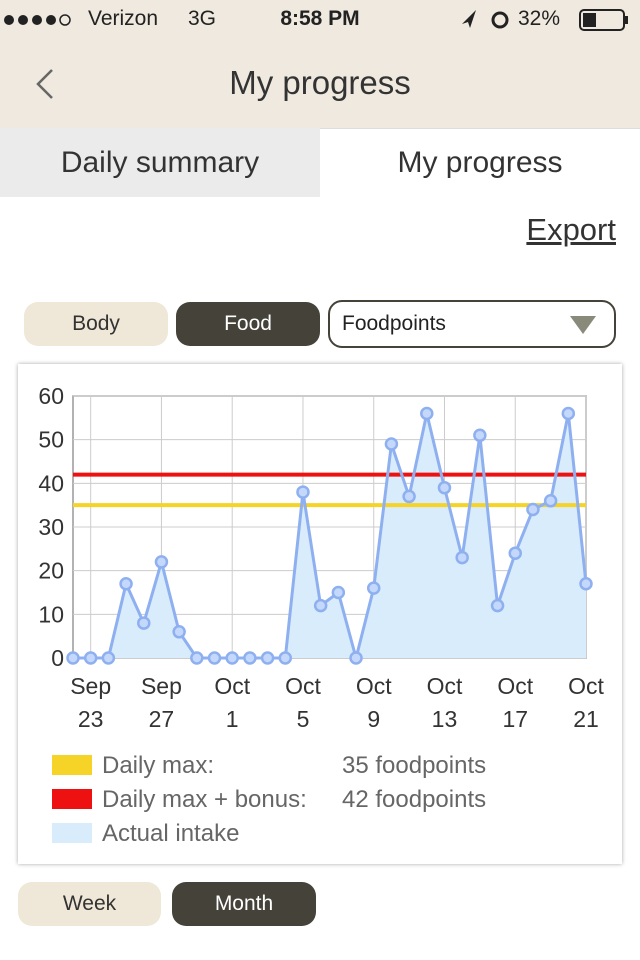 This screenshot has height=960, width=640. I want to click on dropdown-arrow, so click(583, 325).